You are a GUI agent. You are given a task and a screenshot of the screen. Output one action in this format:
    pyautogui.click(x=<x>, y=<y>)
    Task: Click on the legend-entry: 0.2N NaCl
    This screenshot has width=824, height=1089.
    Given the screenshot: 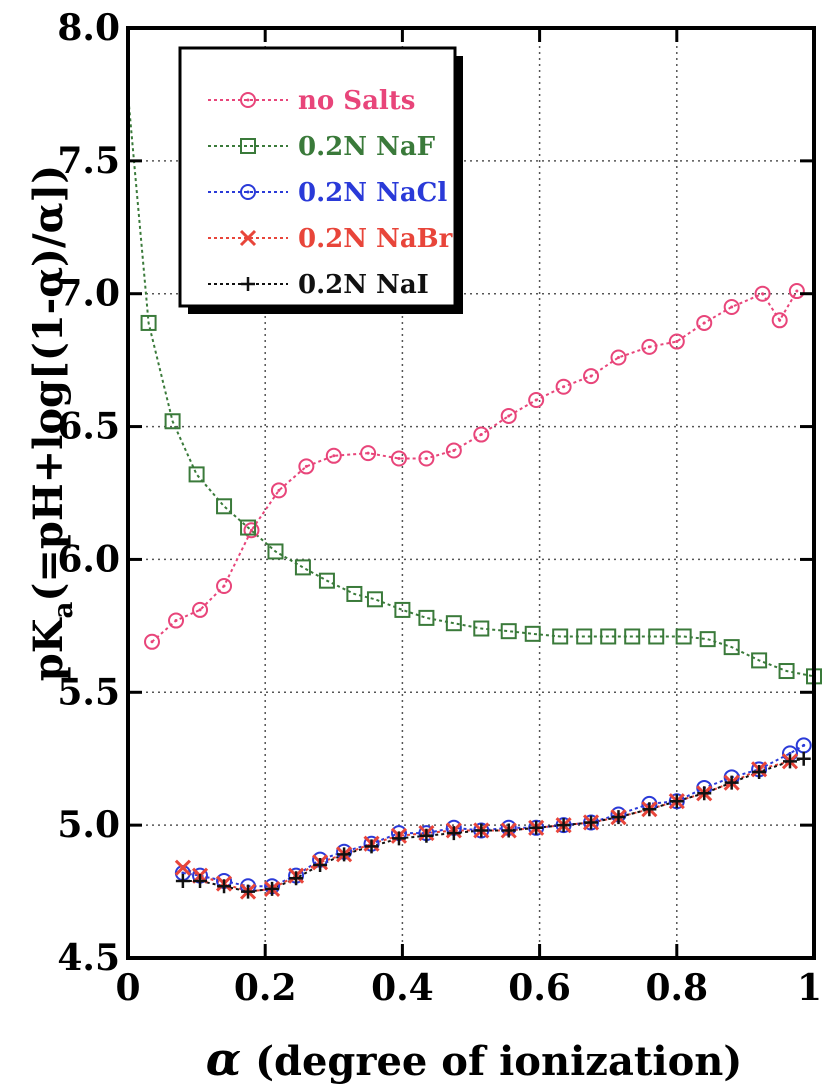 What is the action you would take?
    pyautogui.click(x=327, y=193)
    